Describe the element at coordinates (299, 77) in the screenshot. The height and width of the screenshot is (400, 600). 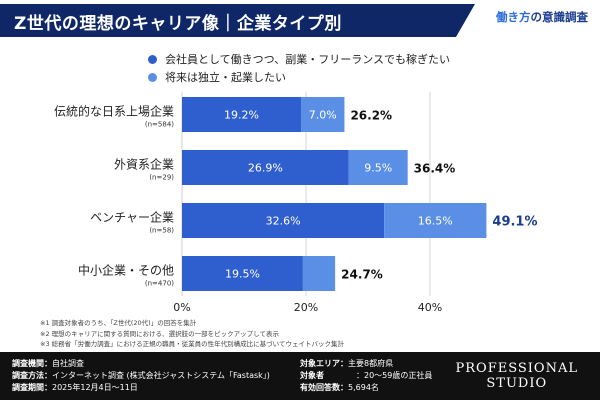
I see `legend-item-series2: 将来は独立・起業したい` at that location.